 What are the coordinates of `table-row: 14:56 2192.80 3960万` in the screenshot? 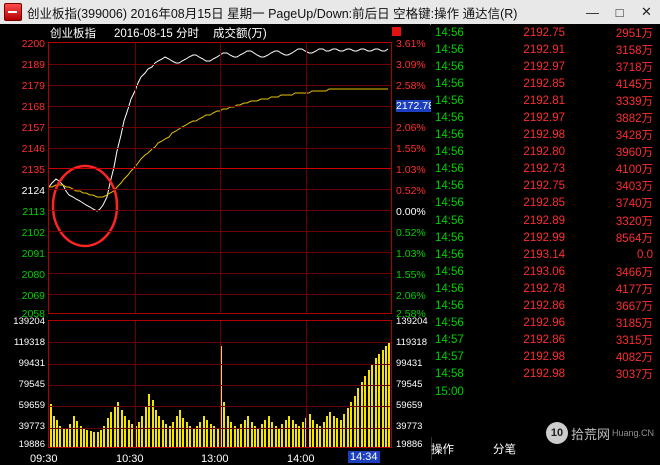 It's located at (545, 152).